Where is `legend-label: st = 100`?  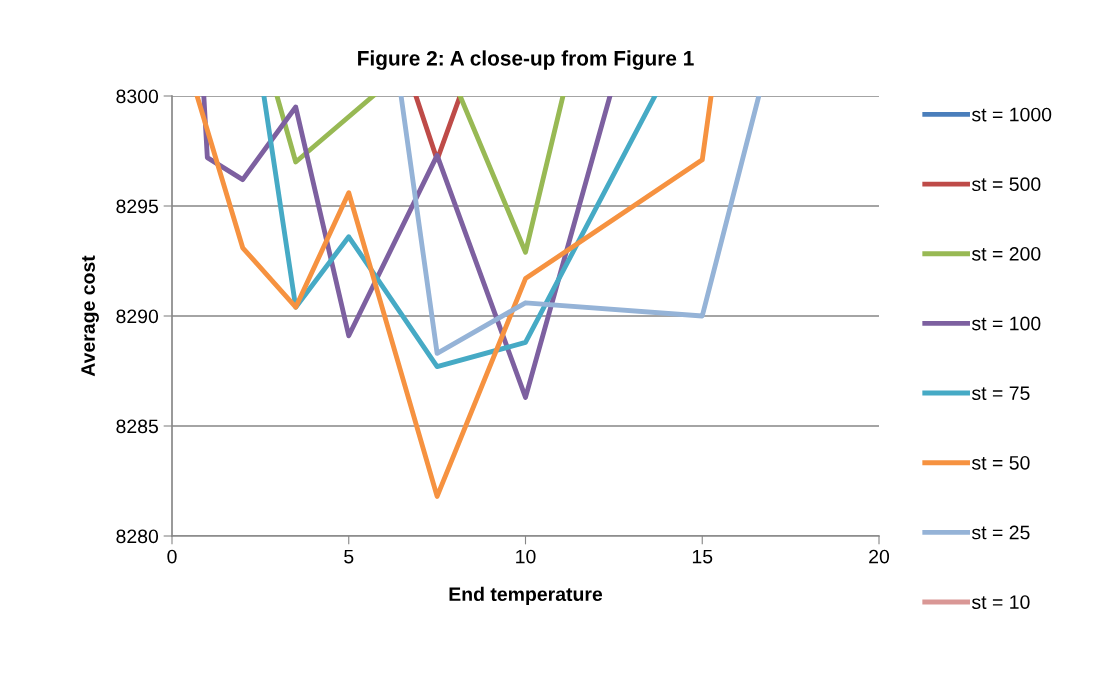 legend-label: st = 100 is located at coordinates (1006, 323).